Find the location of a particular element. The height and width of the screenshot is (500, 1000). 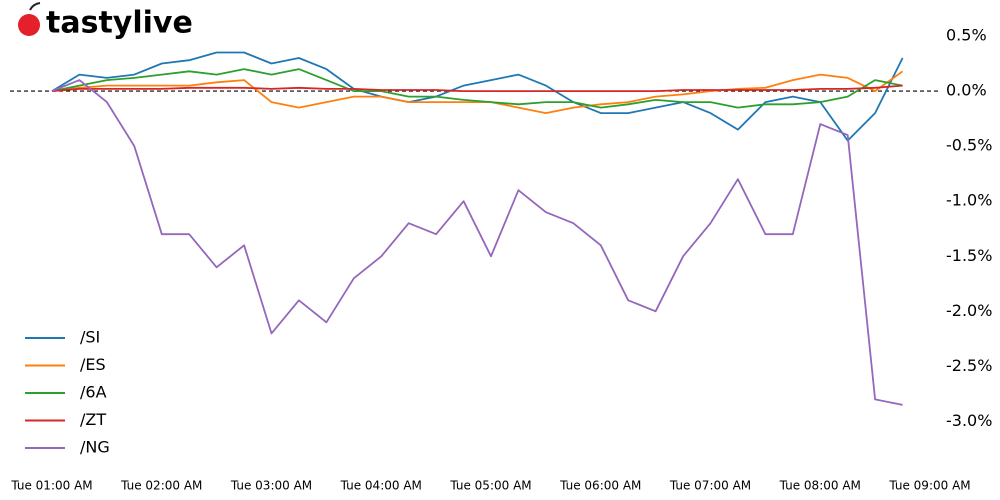

x-tick-label: Tue 06:00 AM is located at coordinates (600, 486).